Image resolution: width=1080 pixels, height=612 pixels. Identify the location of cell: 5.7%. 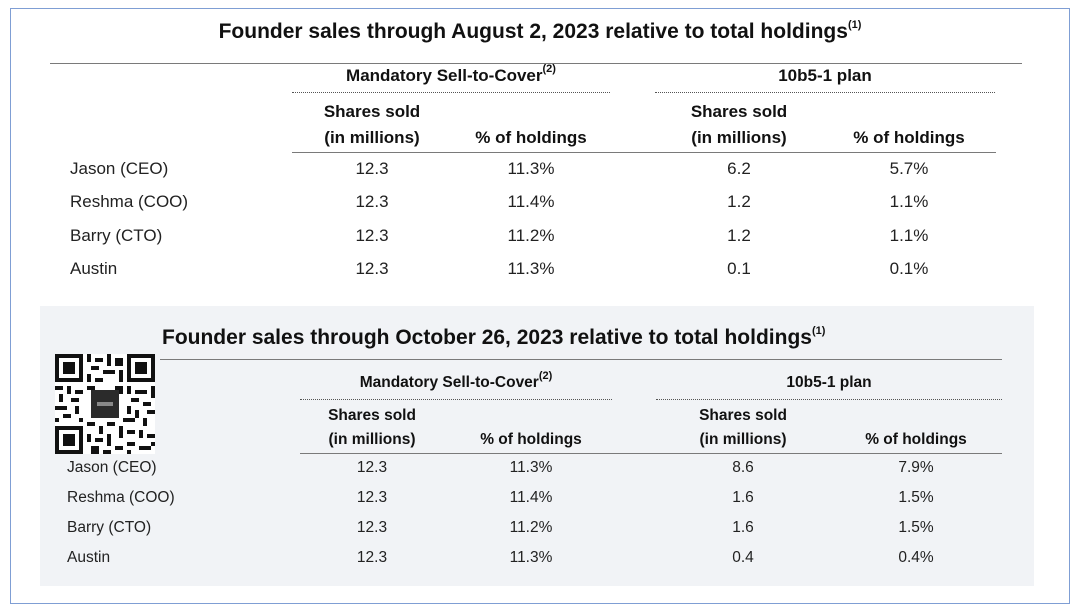
(909, 168).